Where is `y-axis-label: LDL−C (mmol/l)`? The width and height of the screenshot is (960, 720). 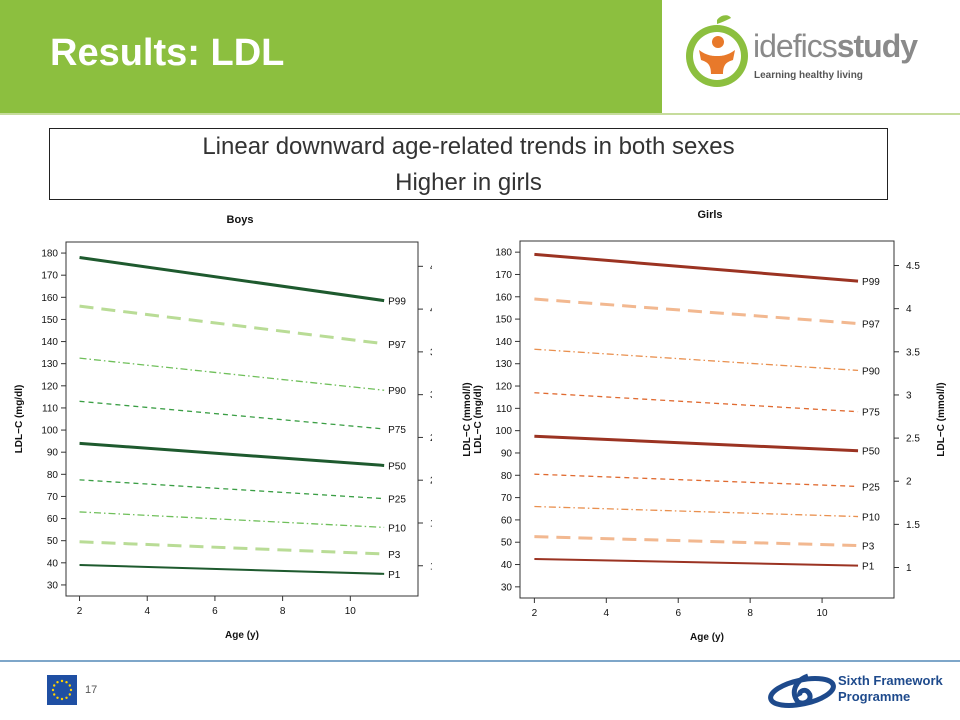
y-axis-label: LDL−C (mmol/l) is located at coordinates (467, 419).